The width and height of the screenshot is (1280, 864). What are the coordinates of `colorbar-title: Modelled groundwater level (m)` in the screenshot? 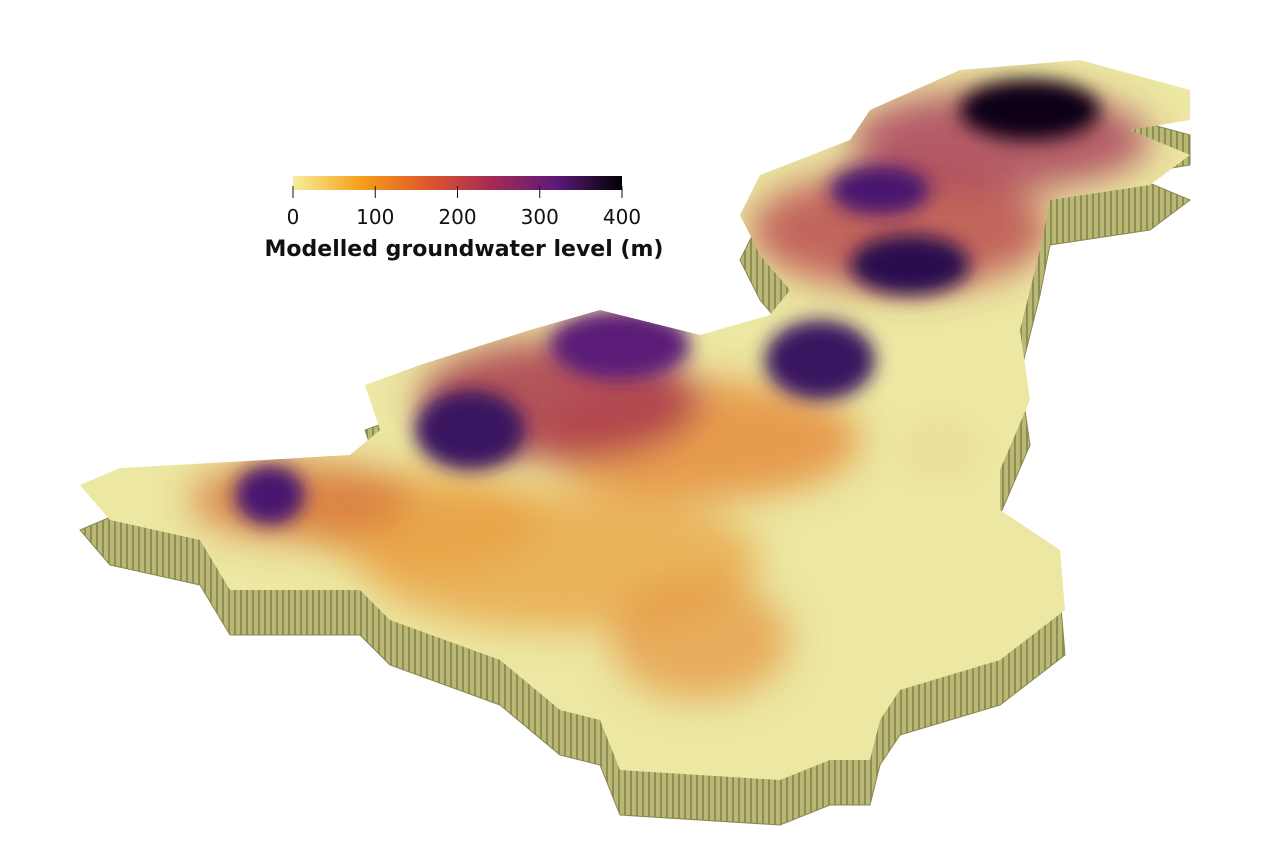 It's located at (464, 249).